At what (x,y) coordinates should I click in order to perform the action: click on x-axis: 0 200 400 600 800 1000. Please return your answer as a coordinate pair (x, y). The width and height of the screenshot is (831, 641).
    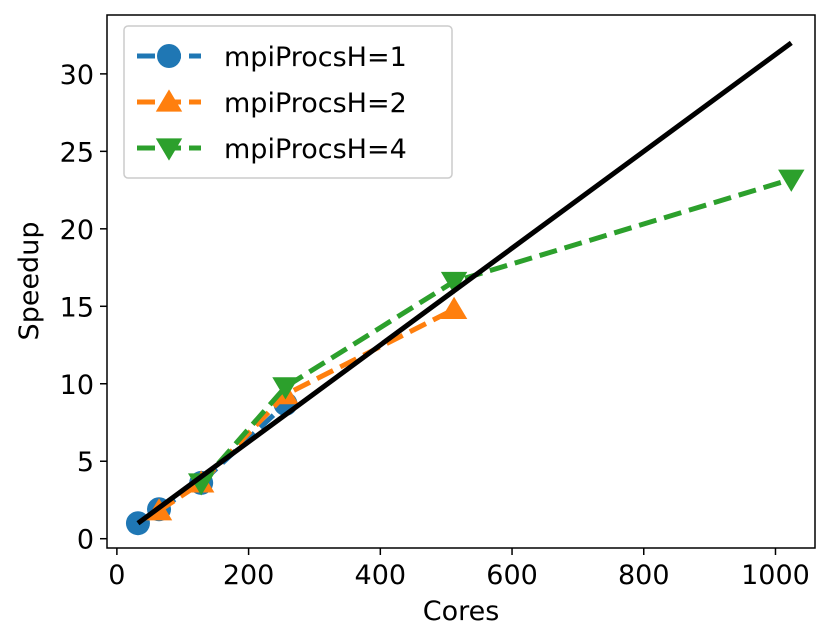
    Looking at the image, I should click on (459, 569).